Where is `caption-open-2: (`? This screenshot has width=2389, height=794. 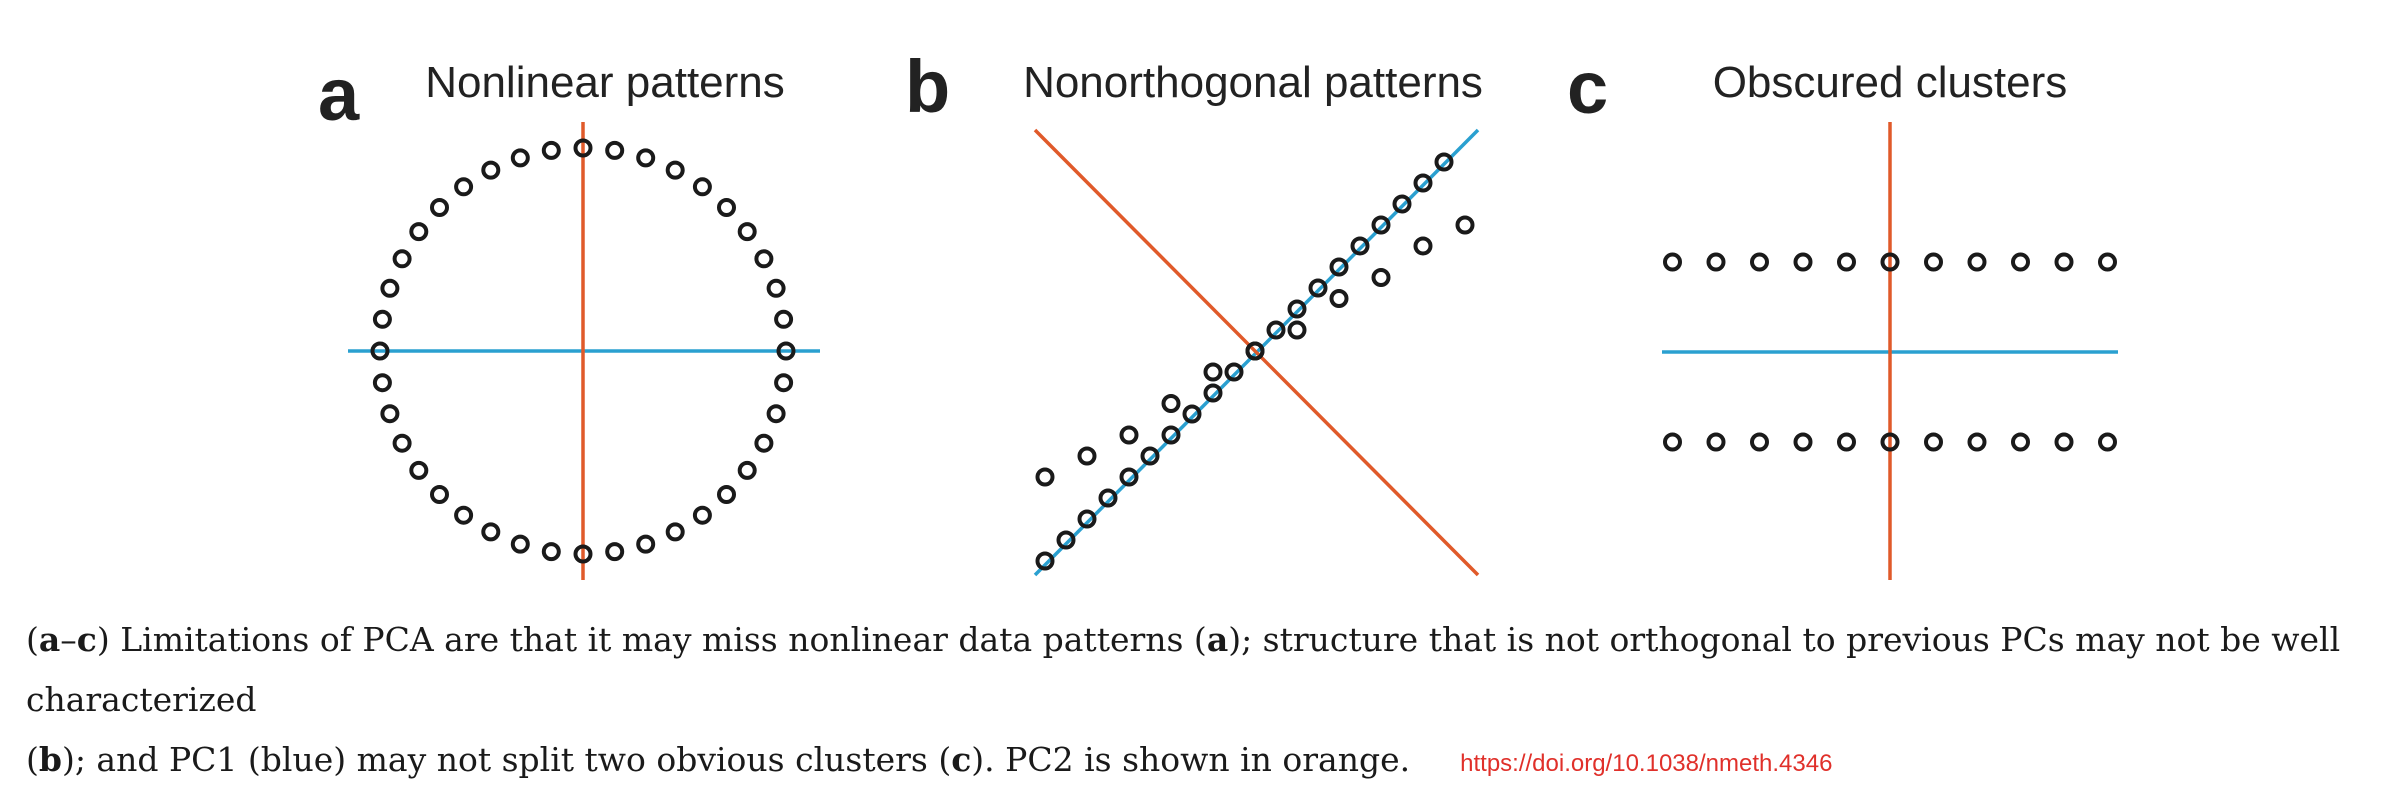 caption-open-2: ( is located at coordinates (32, 759).